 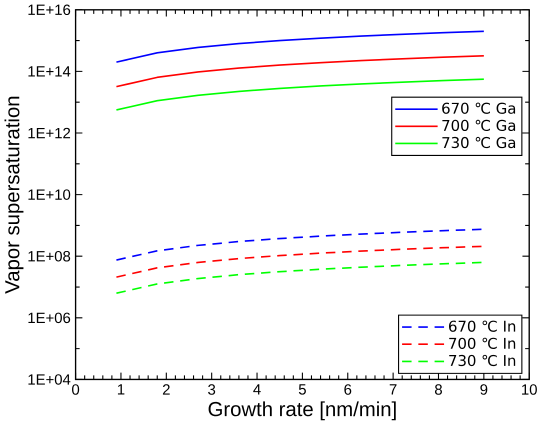 What do you see at coordinates (348, 389) in the screenshot?
I see `x-tick-label: 6` at bounding box center [348, 389].